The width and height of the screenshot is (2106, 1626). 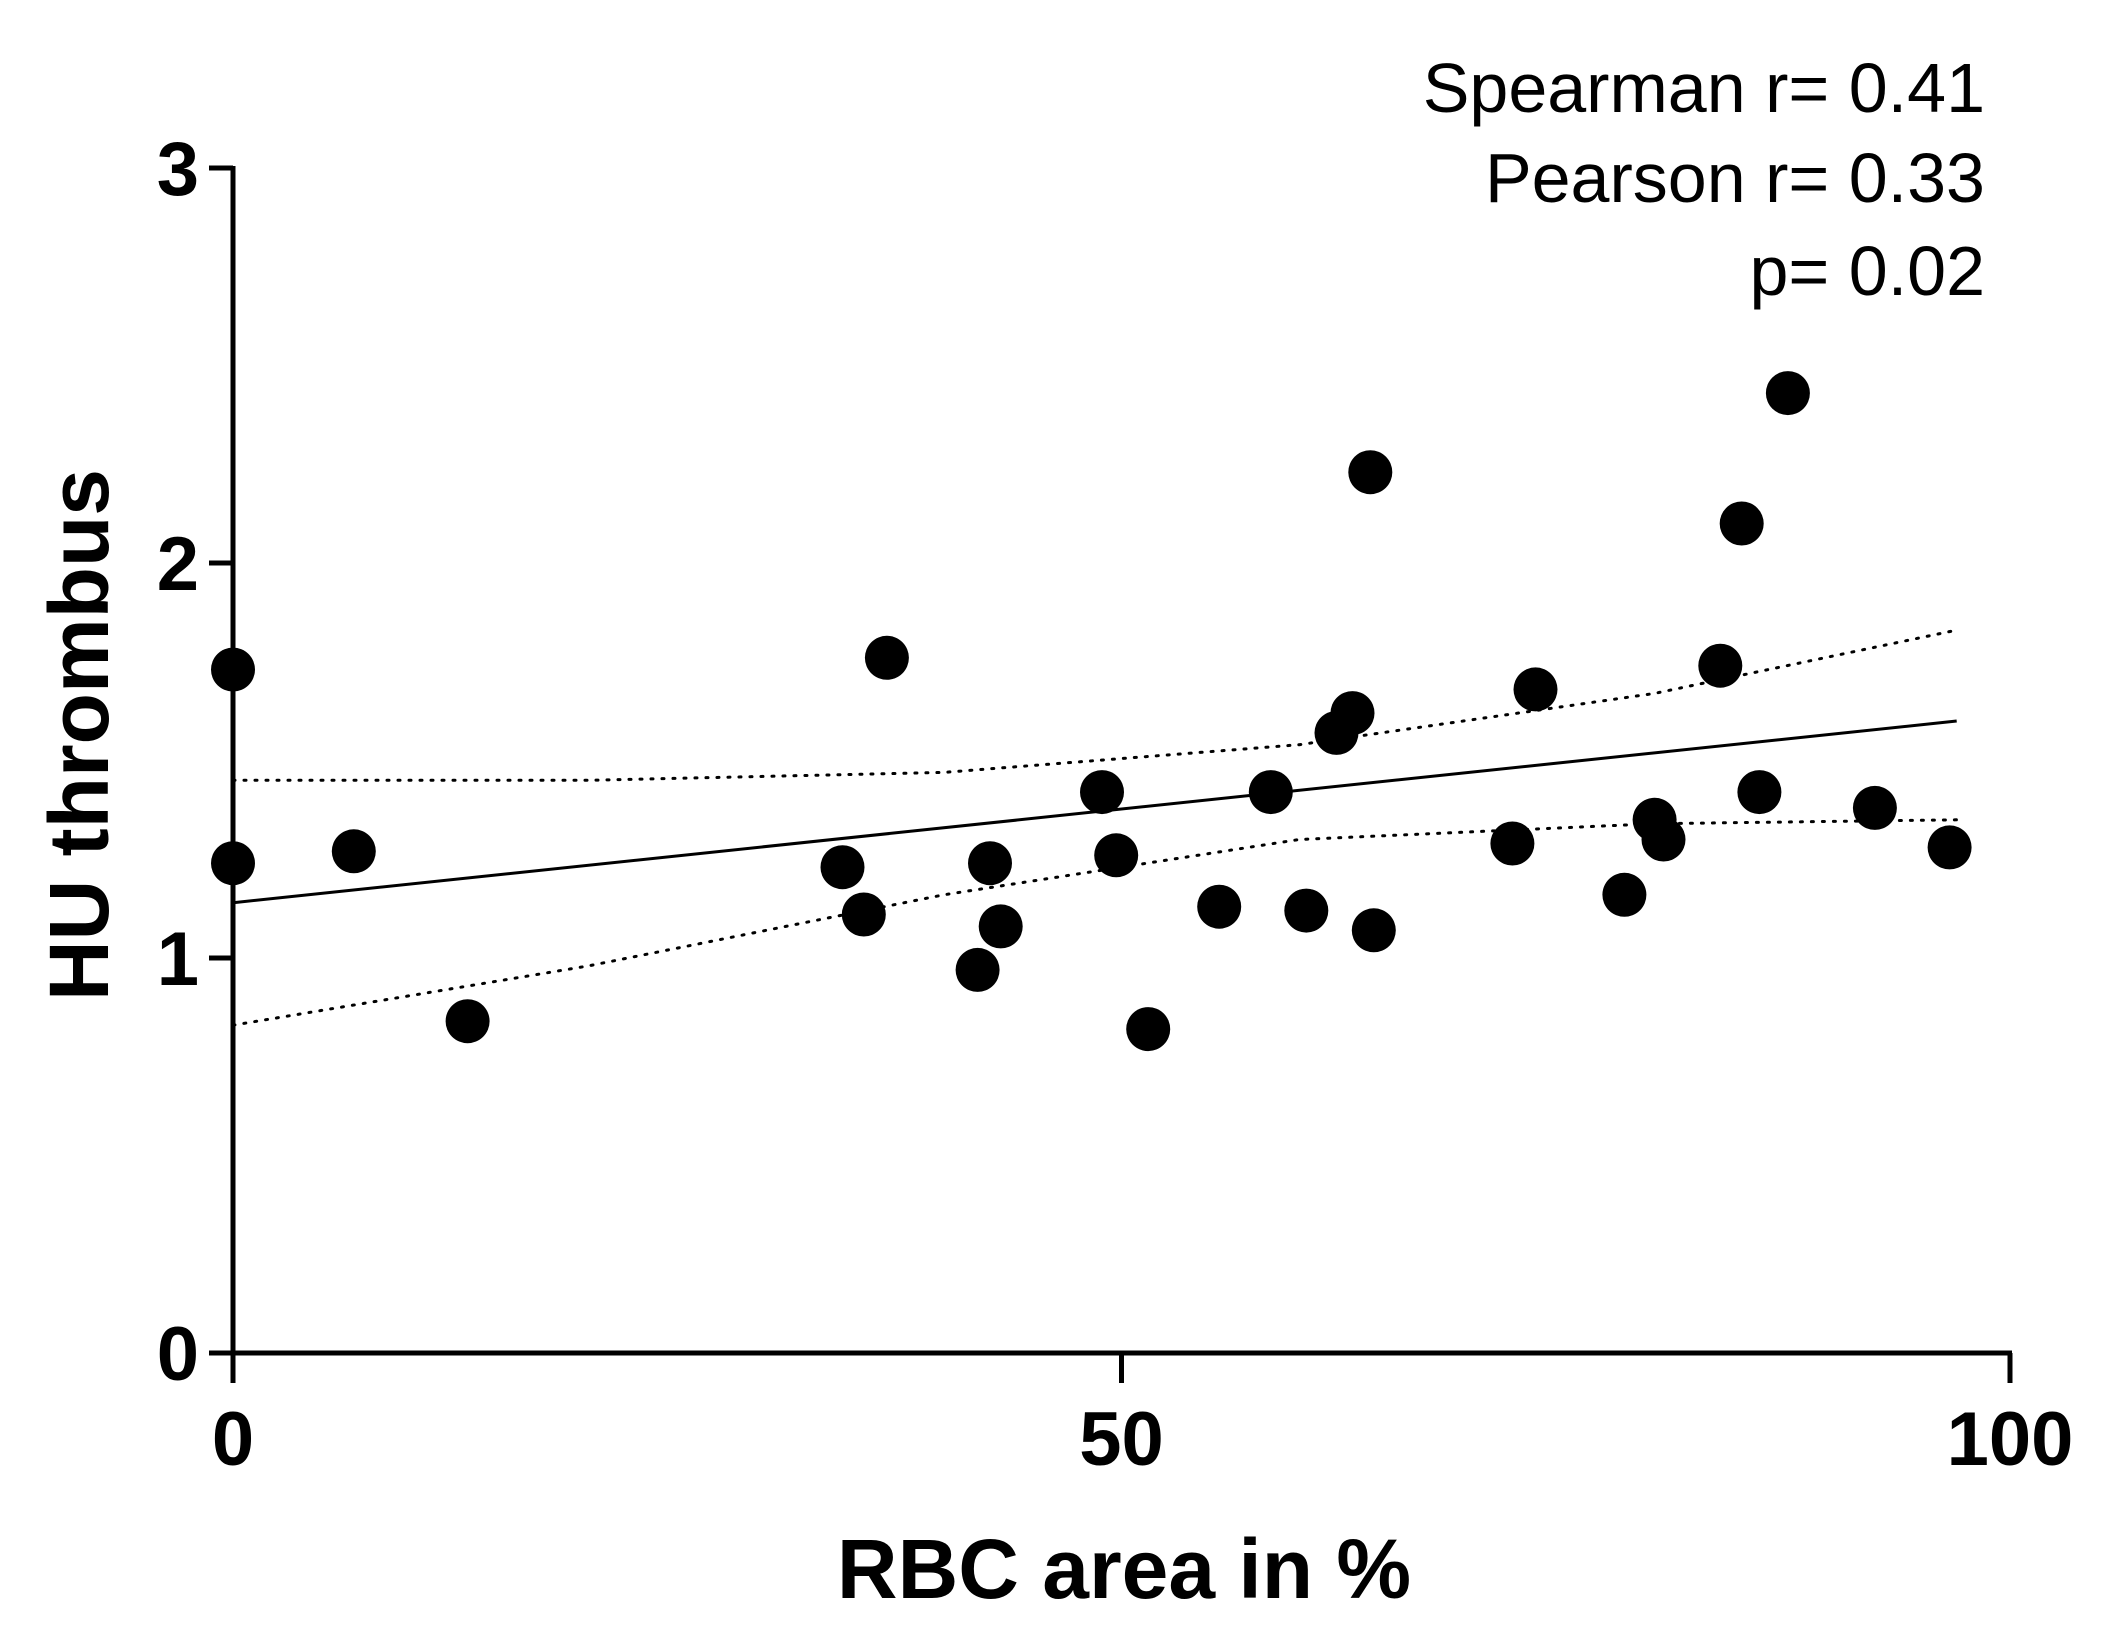 I want to click on x-tick-label: 50, so click(x=1121, y=1439).